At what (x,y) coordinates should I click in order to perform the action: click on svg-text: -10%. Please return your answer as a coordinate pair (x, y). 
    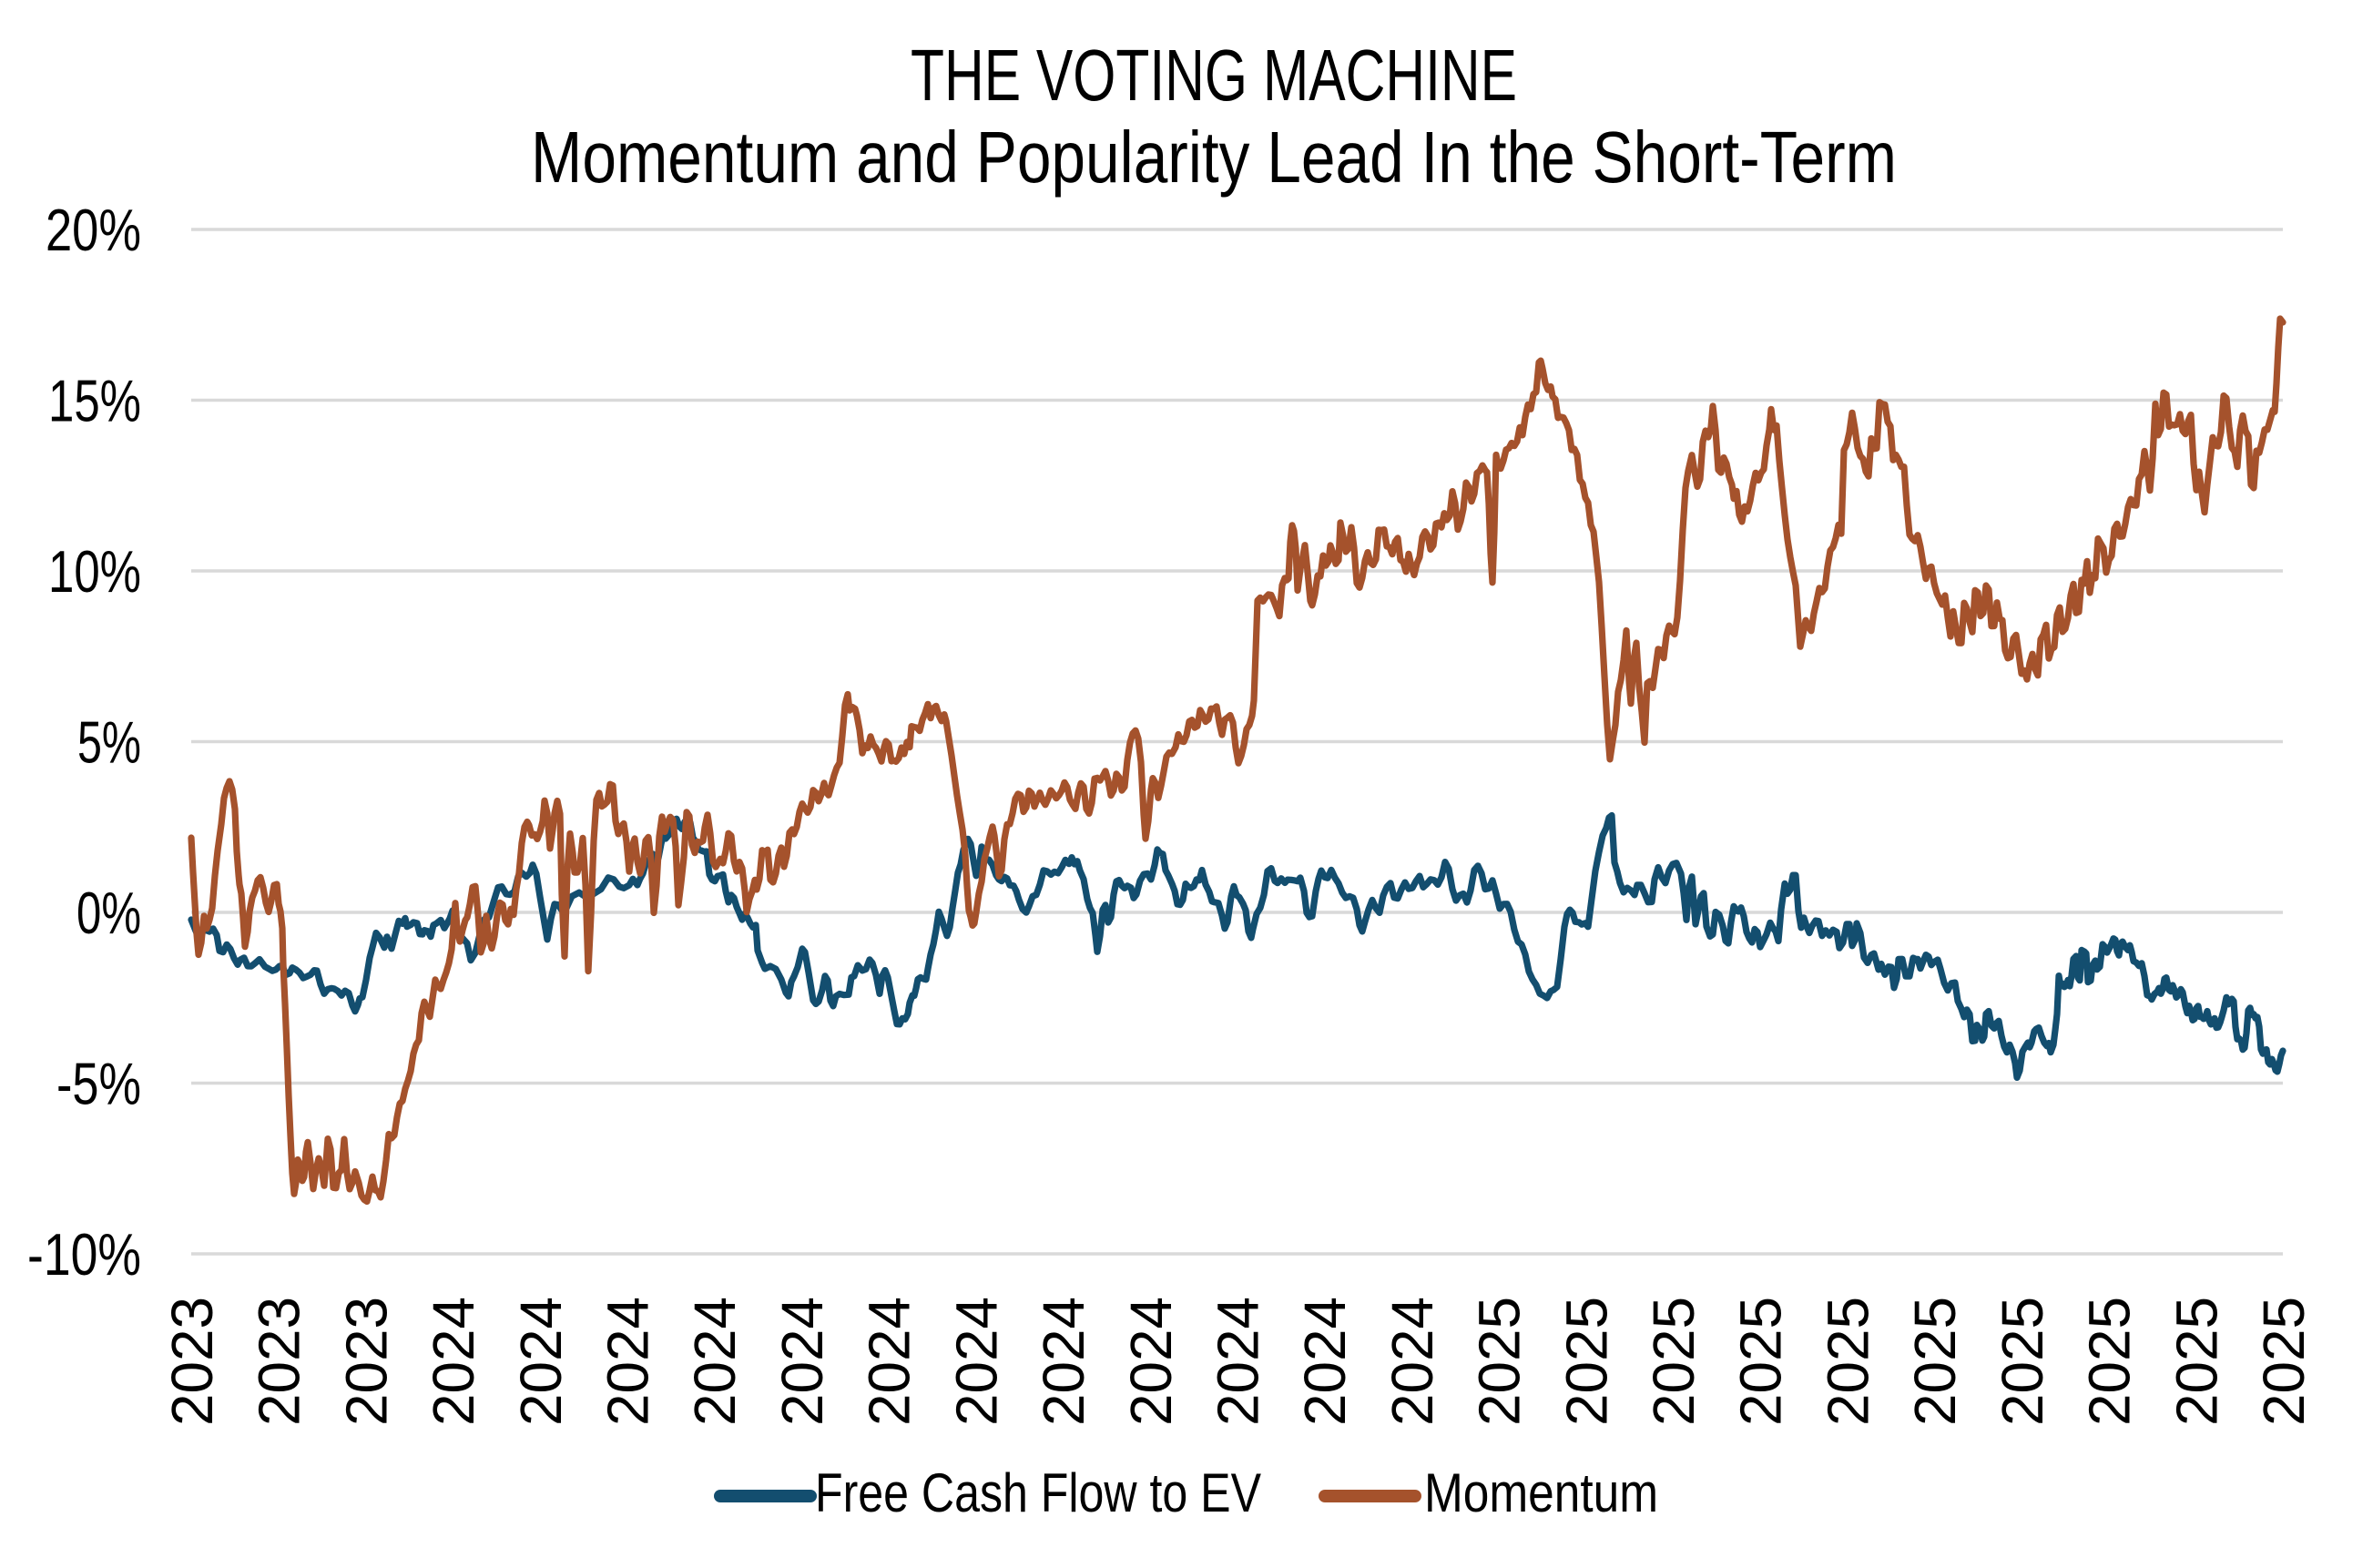
    Looking at the image, I should click on (84, 1254).